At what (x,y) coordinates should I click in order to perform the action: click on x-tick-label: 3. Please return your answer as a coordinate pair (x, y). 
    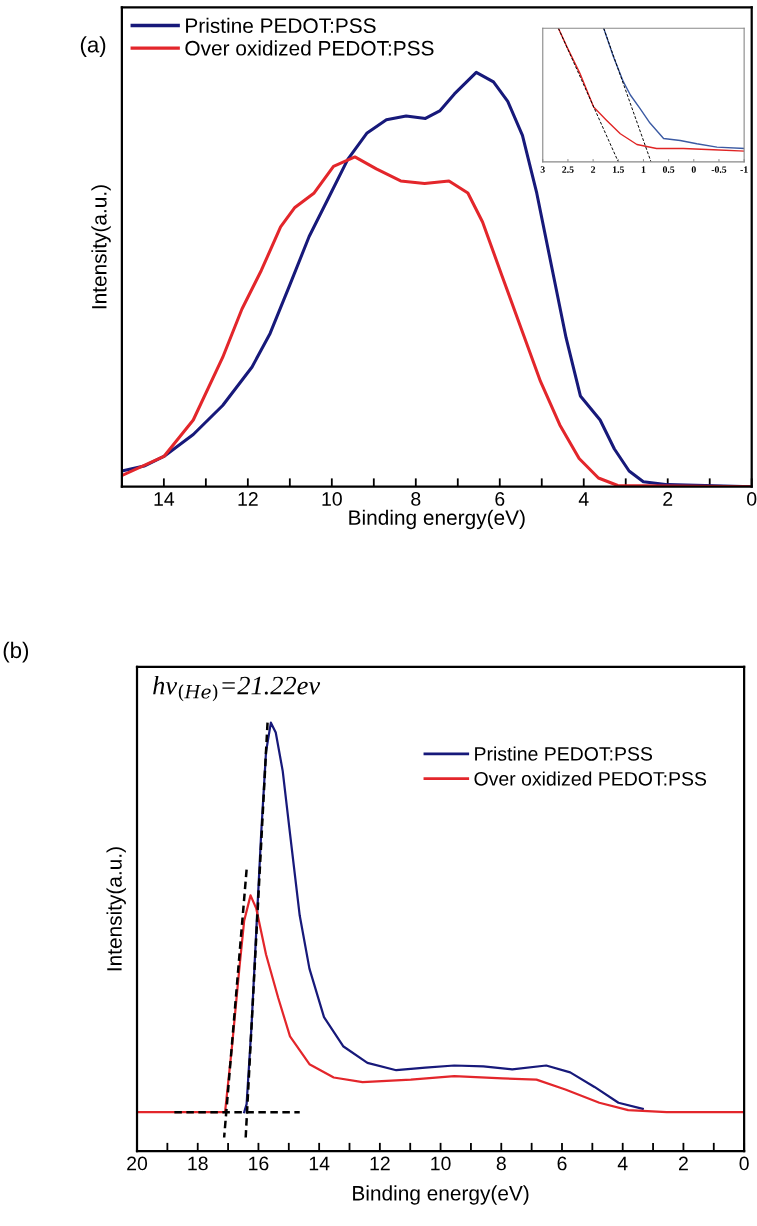
    Looking at the image, I should click on (542, 169).